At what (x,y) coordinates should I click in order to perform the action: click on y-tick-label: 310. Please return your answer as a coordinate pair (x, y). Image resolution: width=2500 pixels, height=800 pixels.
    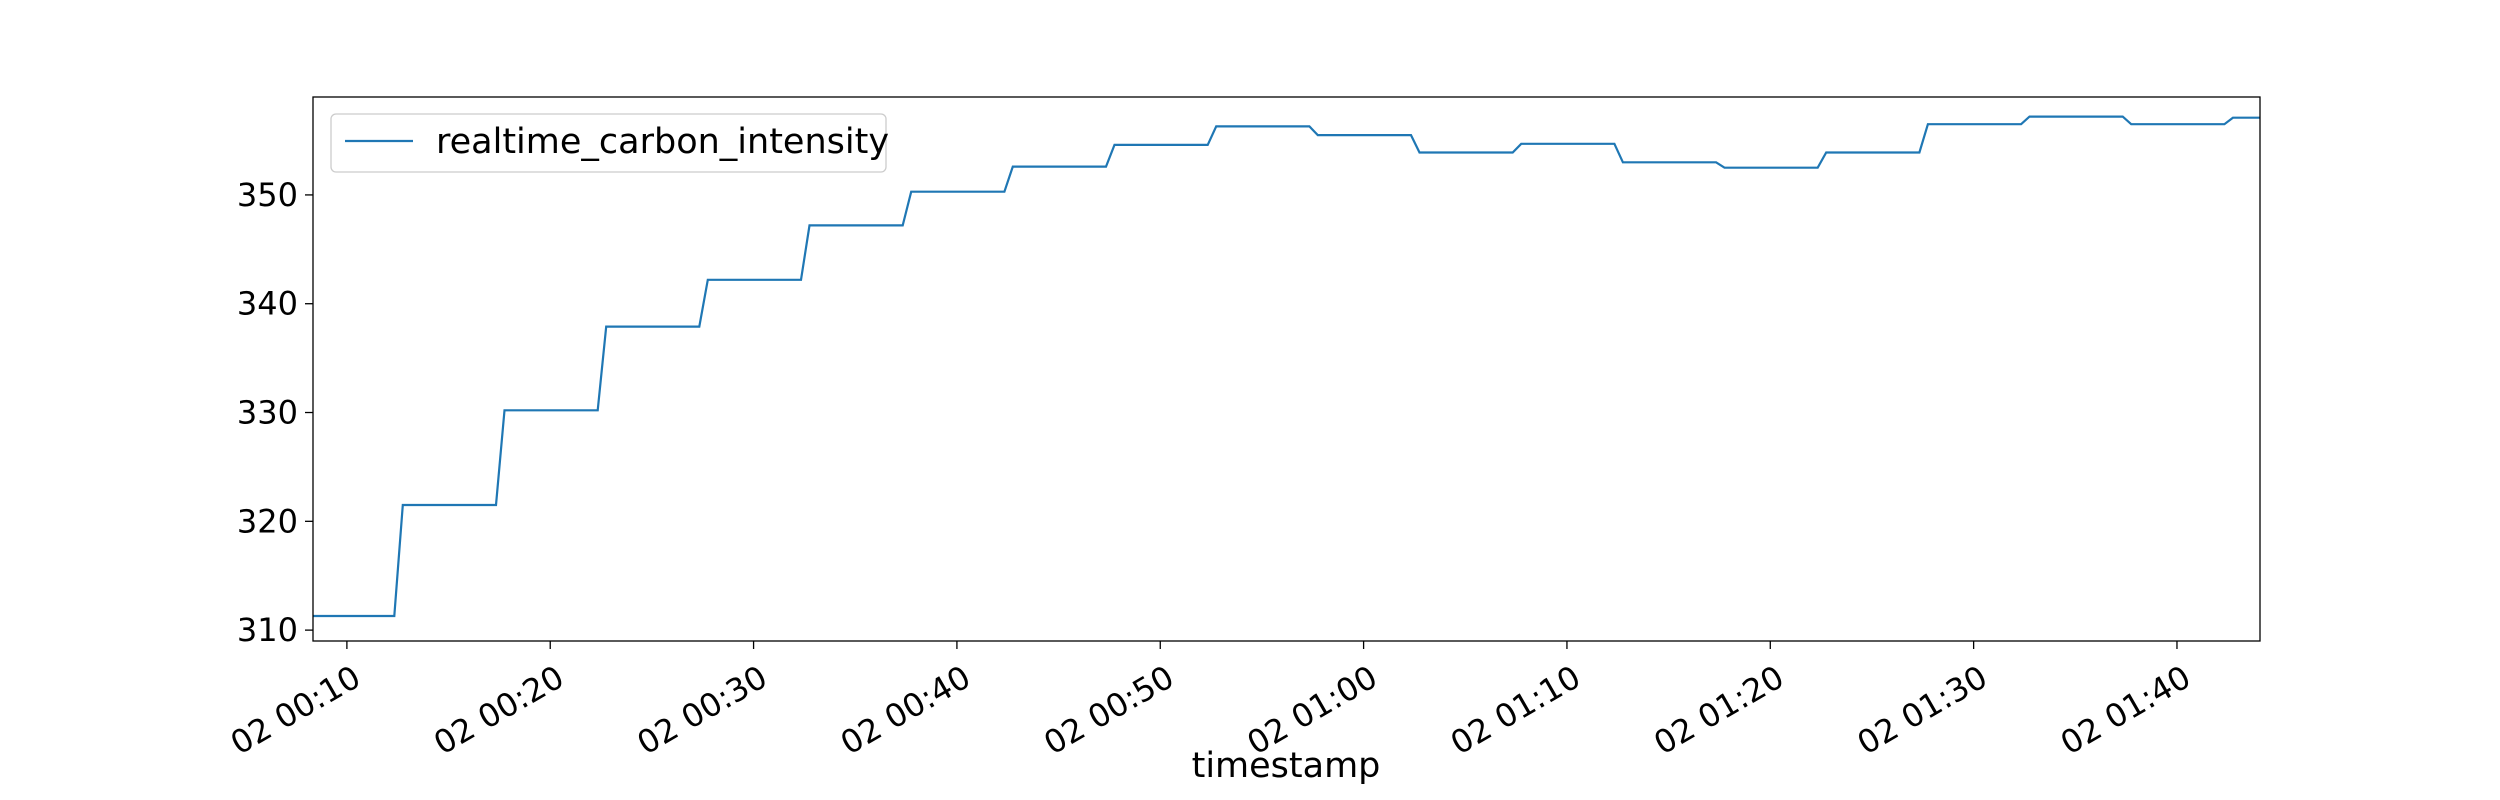
    Looking at the image, I should click on (267, 630).